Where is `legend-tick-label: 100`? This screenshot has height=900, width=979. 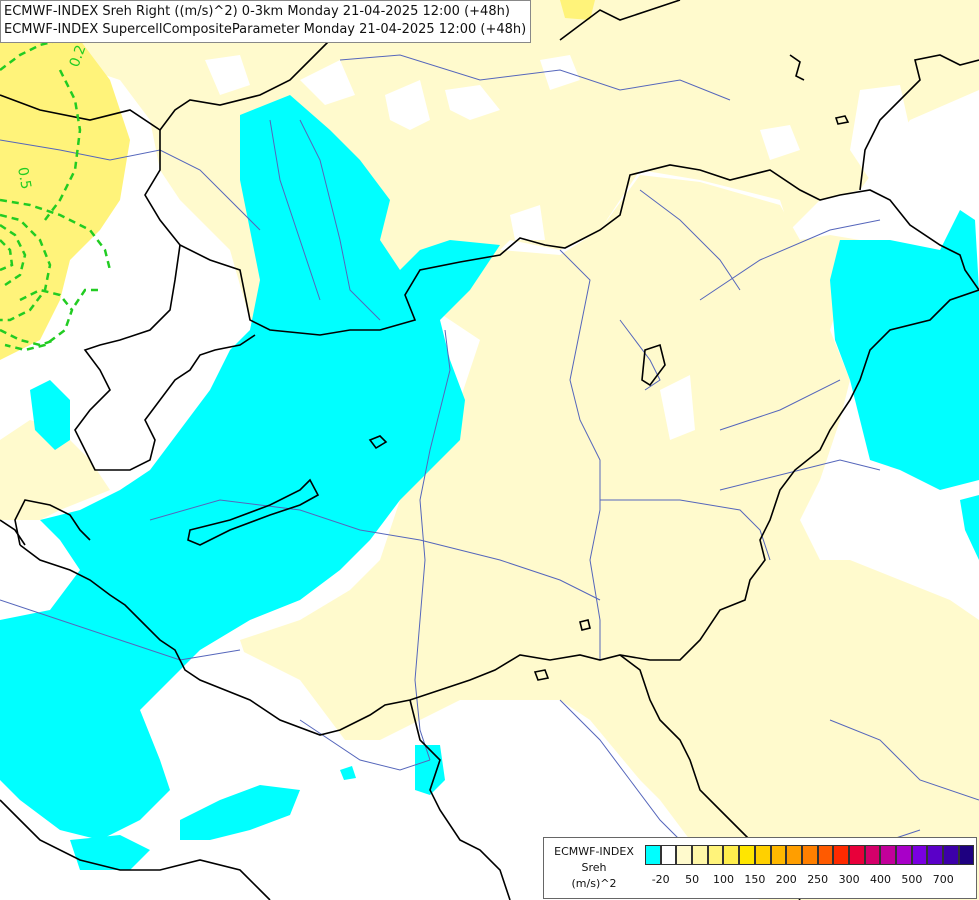
legend-tick-label: 100 is located at coordinates (723, 879).